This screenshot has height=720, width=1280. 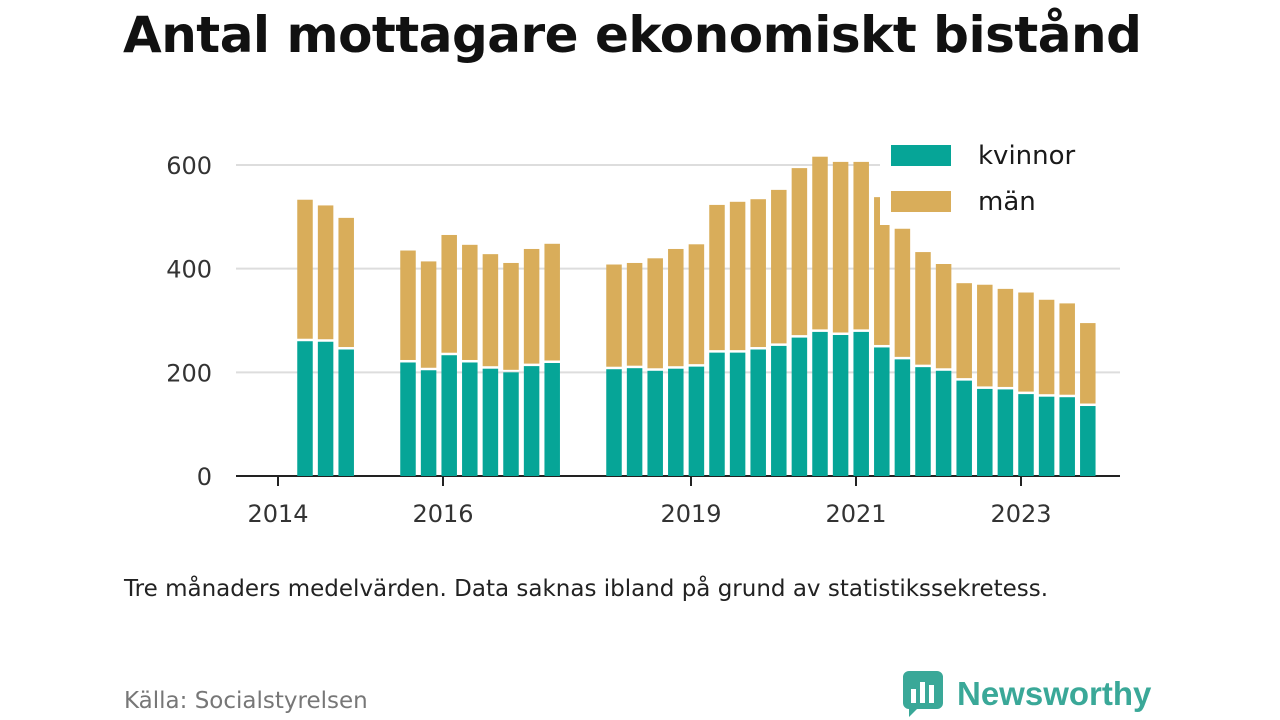 I want to click on legend-label: kvinnor, so click(x=1027, y=156).